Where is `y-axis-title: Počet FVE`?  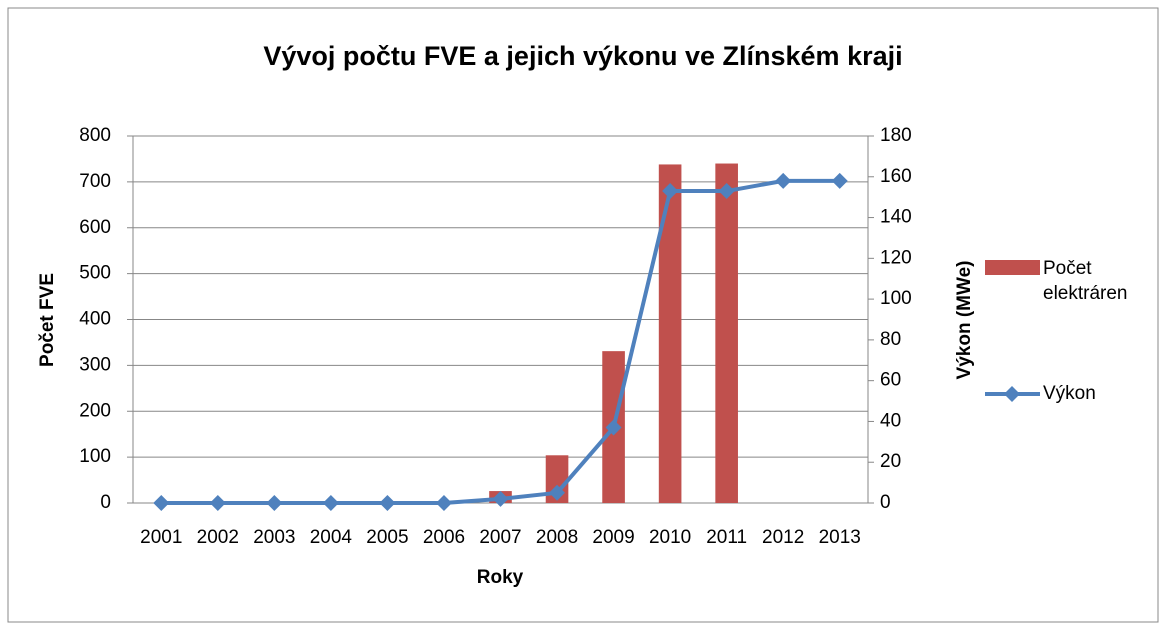 y-axis-title: Počet FVE is located at coordinates (47, 320).